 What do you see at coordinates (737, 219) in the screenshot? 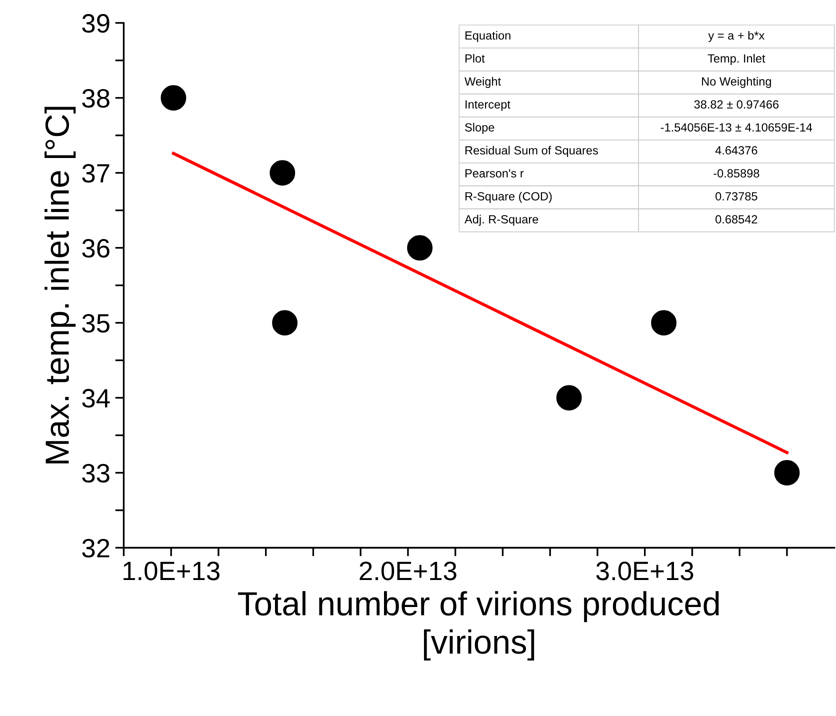
I see `annotation: 0.68542` at bounding box center [737, 219].